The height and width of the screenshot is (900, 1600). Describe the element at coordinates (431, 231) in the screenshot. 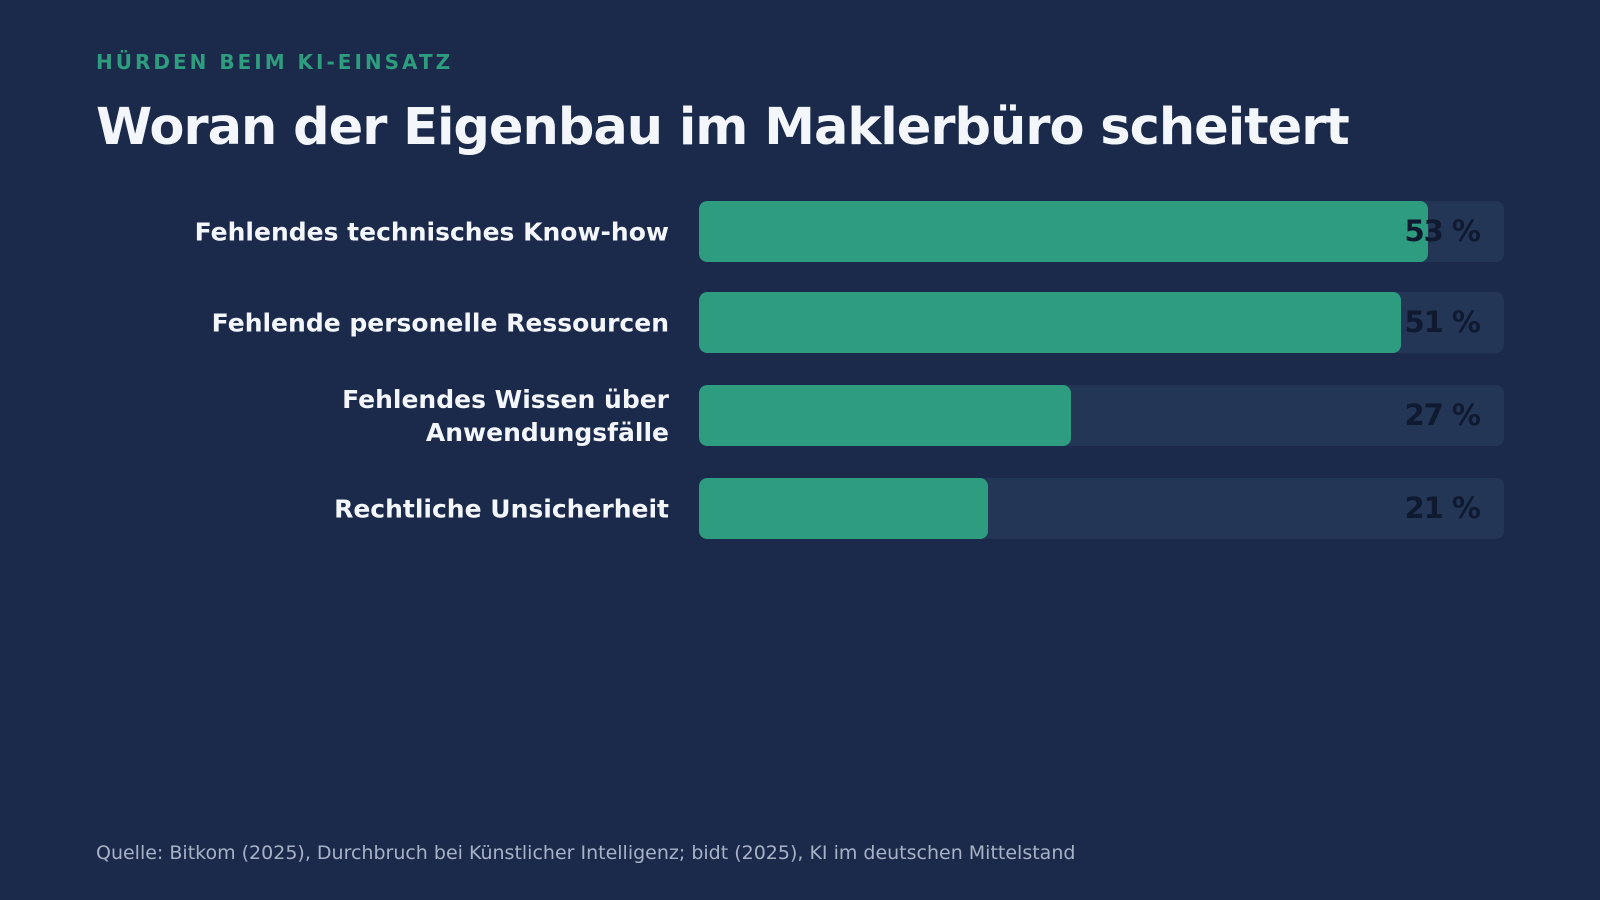

I see `category-label: Fehlendes technisches Know-how` at that location.